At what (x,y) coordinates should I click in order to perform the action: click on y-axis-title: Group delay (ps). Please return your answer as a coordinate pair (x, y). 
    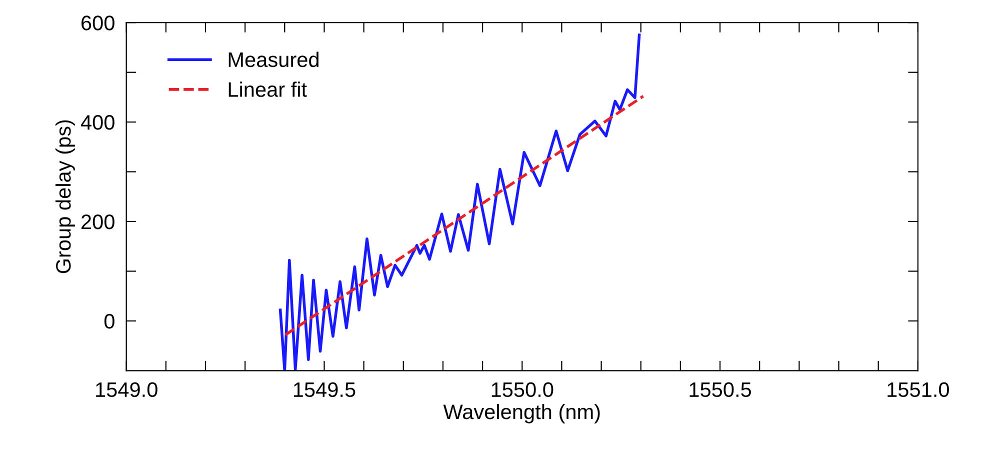
    Looking at the image, I should click on (65, 197).